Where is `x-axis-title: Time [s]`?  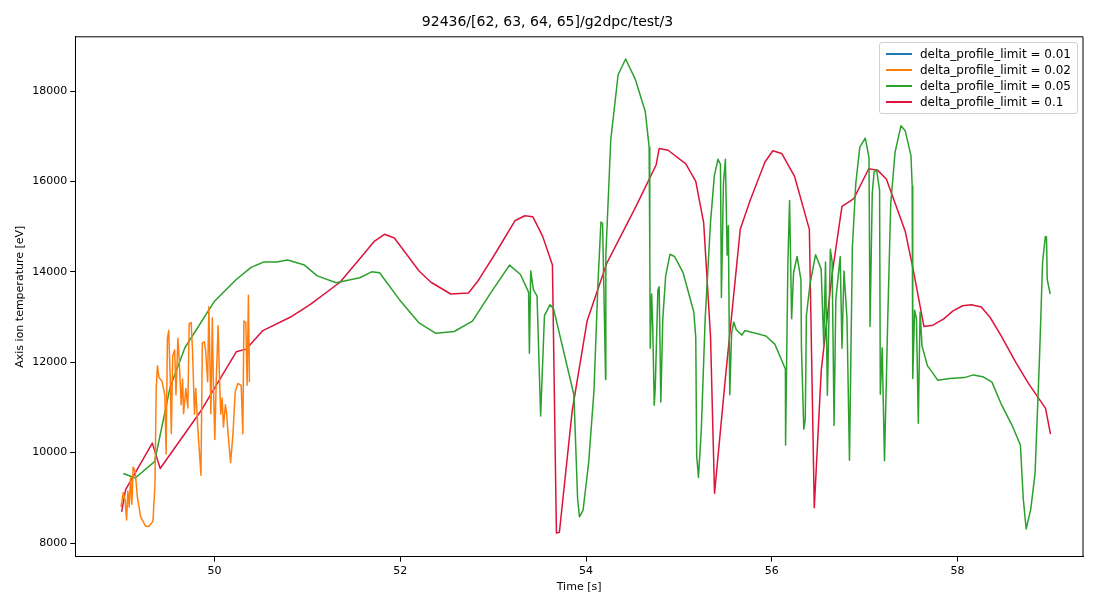 x-axis-title: Time [s] is located at coordinates (578, 587).